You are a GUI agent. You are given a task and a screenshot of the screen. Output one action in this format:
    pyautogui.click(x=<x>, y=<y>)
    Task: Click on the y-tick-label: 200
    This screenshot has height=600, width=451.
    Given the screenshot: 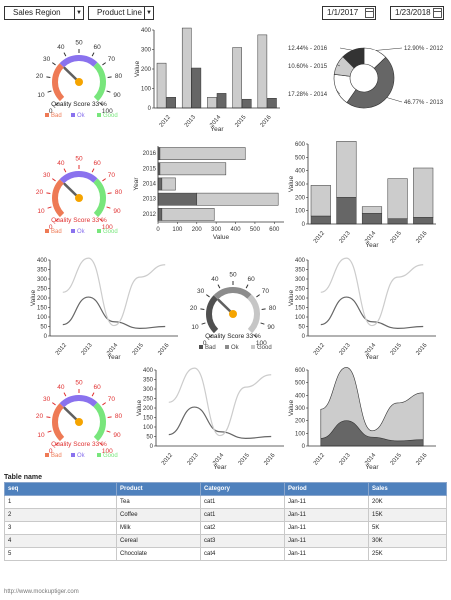 What is the action you would take?
    pyautogui.click(x=300, y=422)
    